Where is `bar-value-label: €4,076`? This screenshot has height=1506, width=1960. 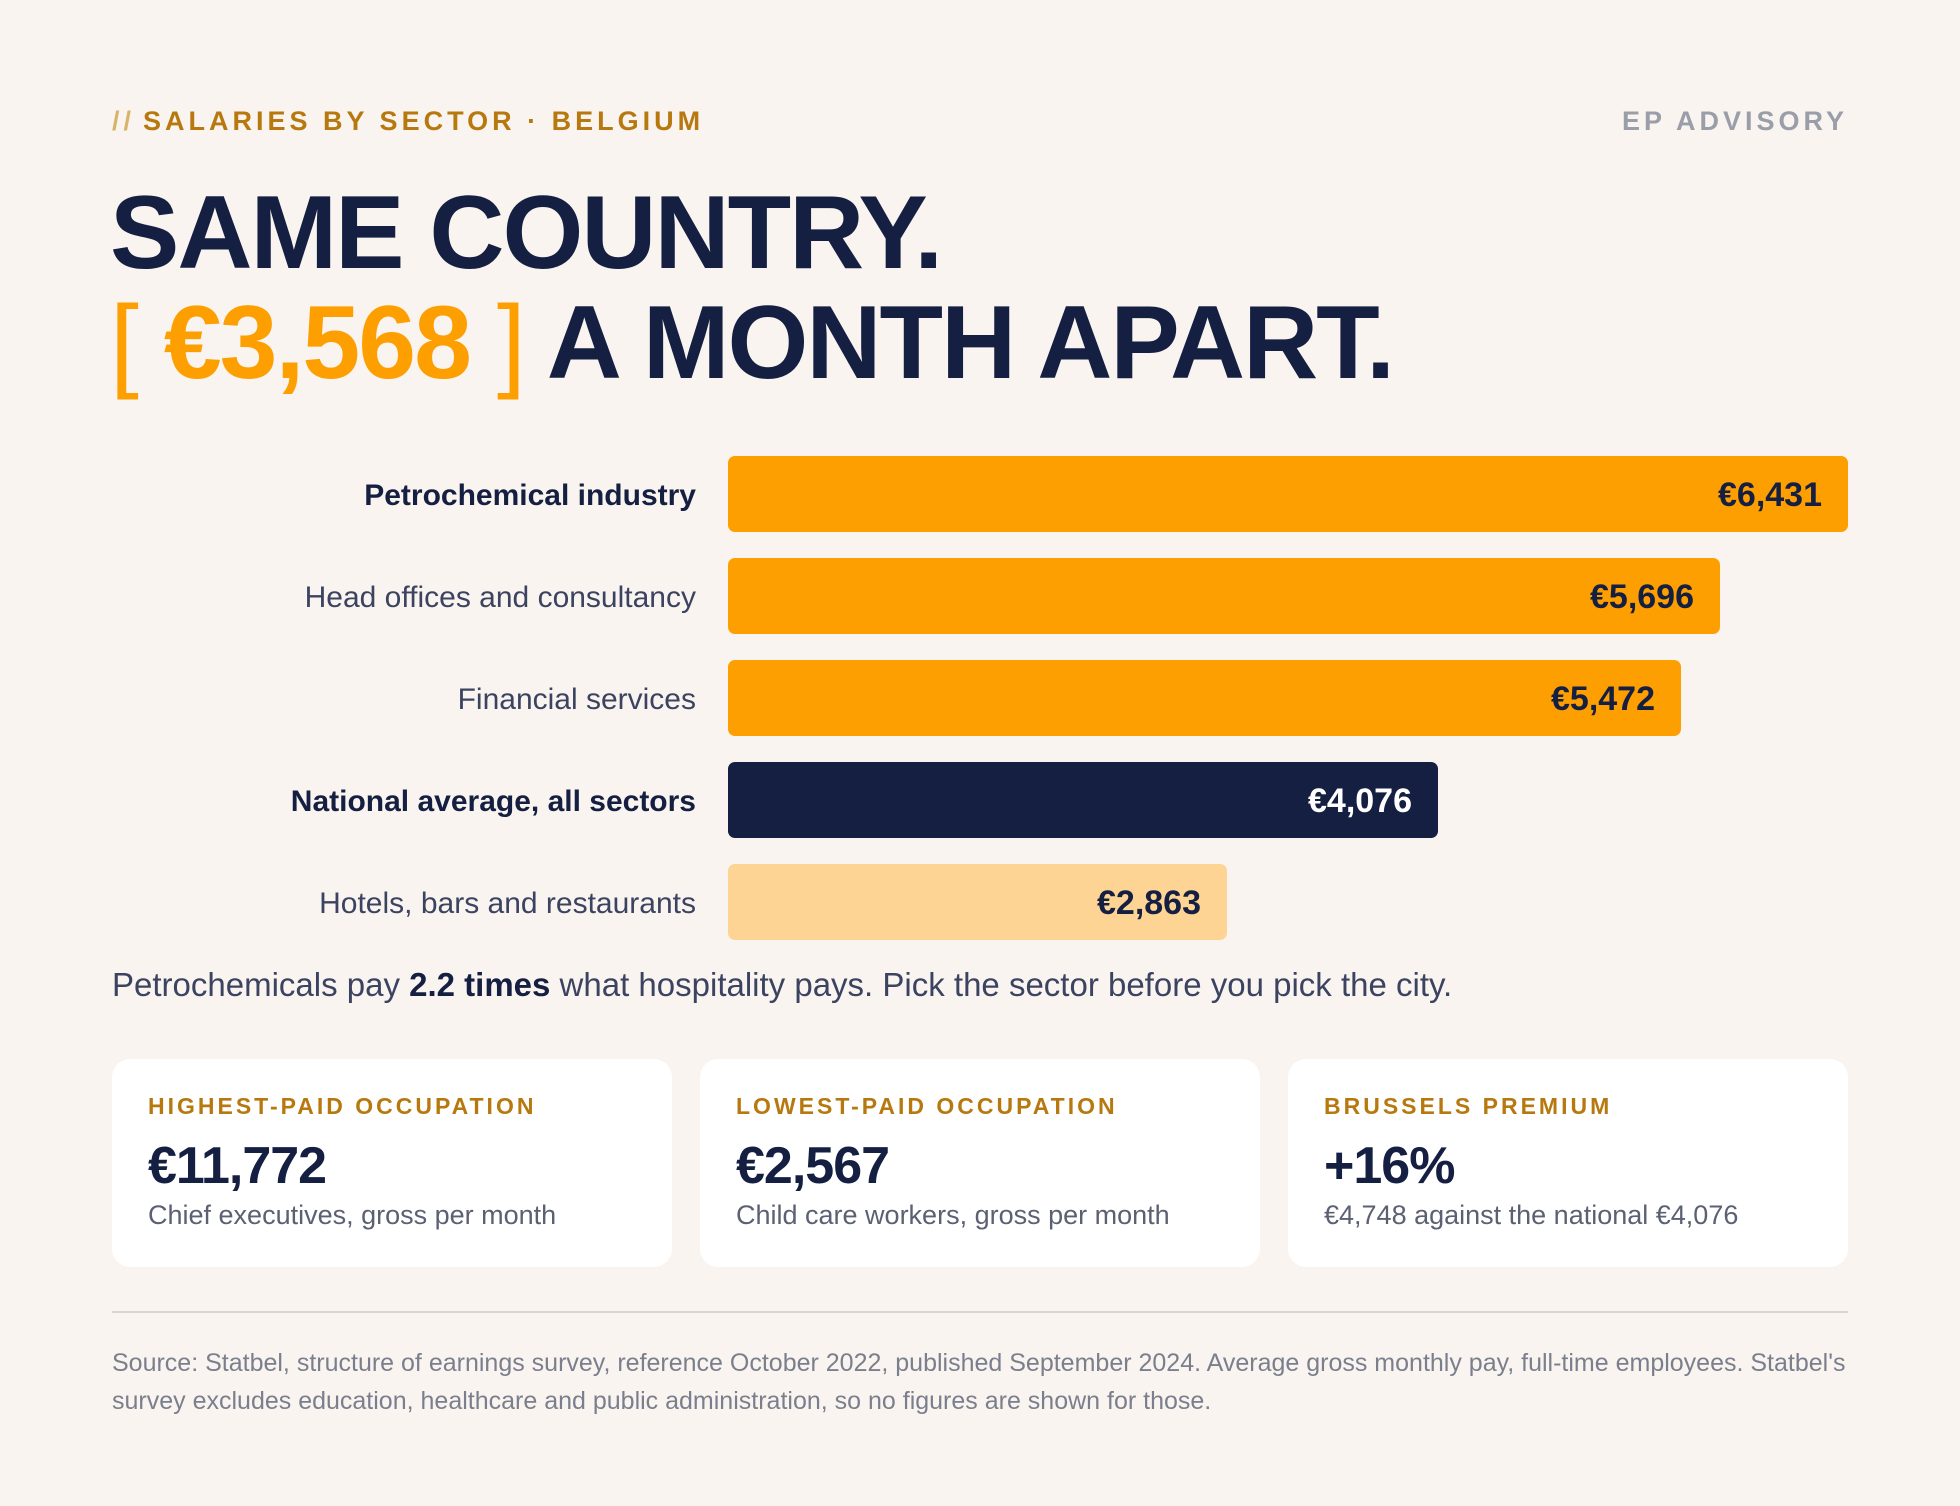 bar-value-label: €4,076 is located at coordinates (1360, 801).